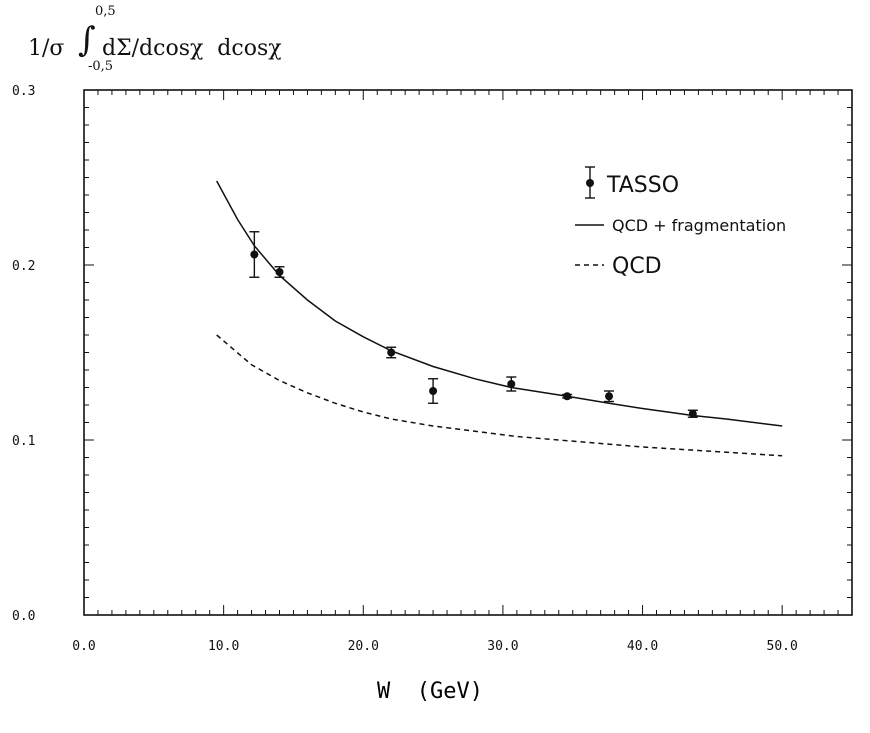 The width and height of the screenshot is (870, 733). I want to click on legend-label-qcd-fragmentation: QCD + fragmentation, so click(699, 225).